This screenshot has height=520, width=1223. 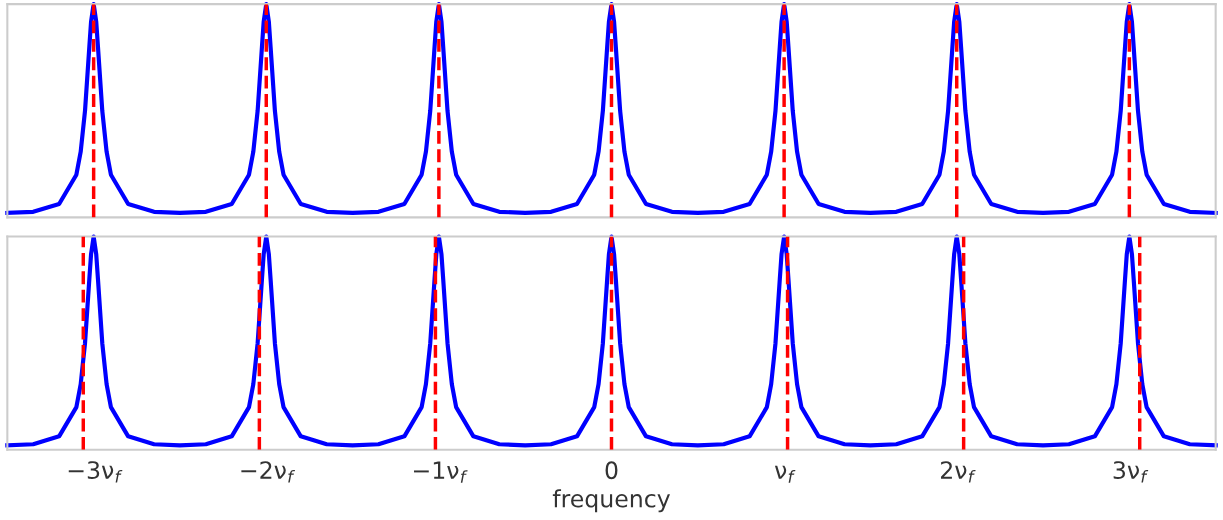 What do you see at coordinates (1131, 472) in the screenshot?
I see `x-tick-label: 3ν$_{f}$` at bounding box center [1131, 472].